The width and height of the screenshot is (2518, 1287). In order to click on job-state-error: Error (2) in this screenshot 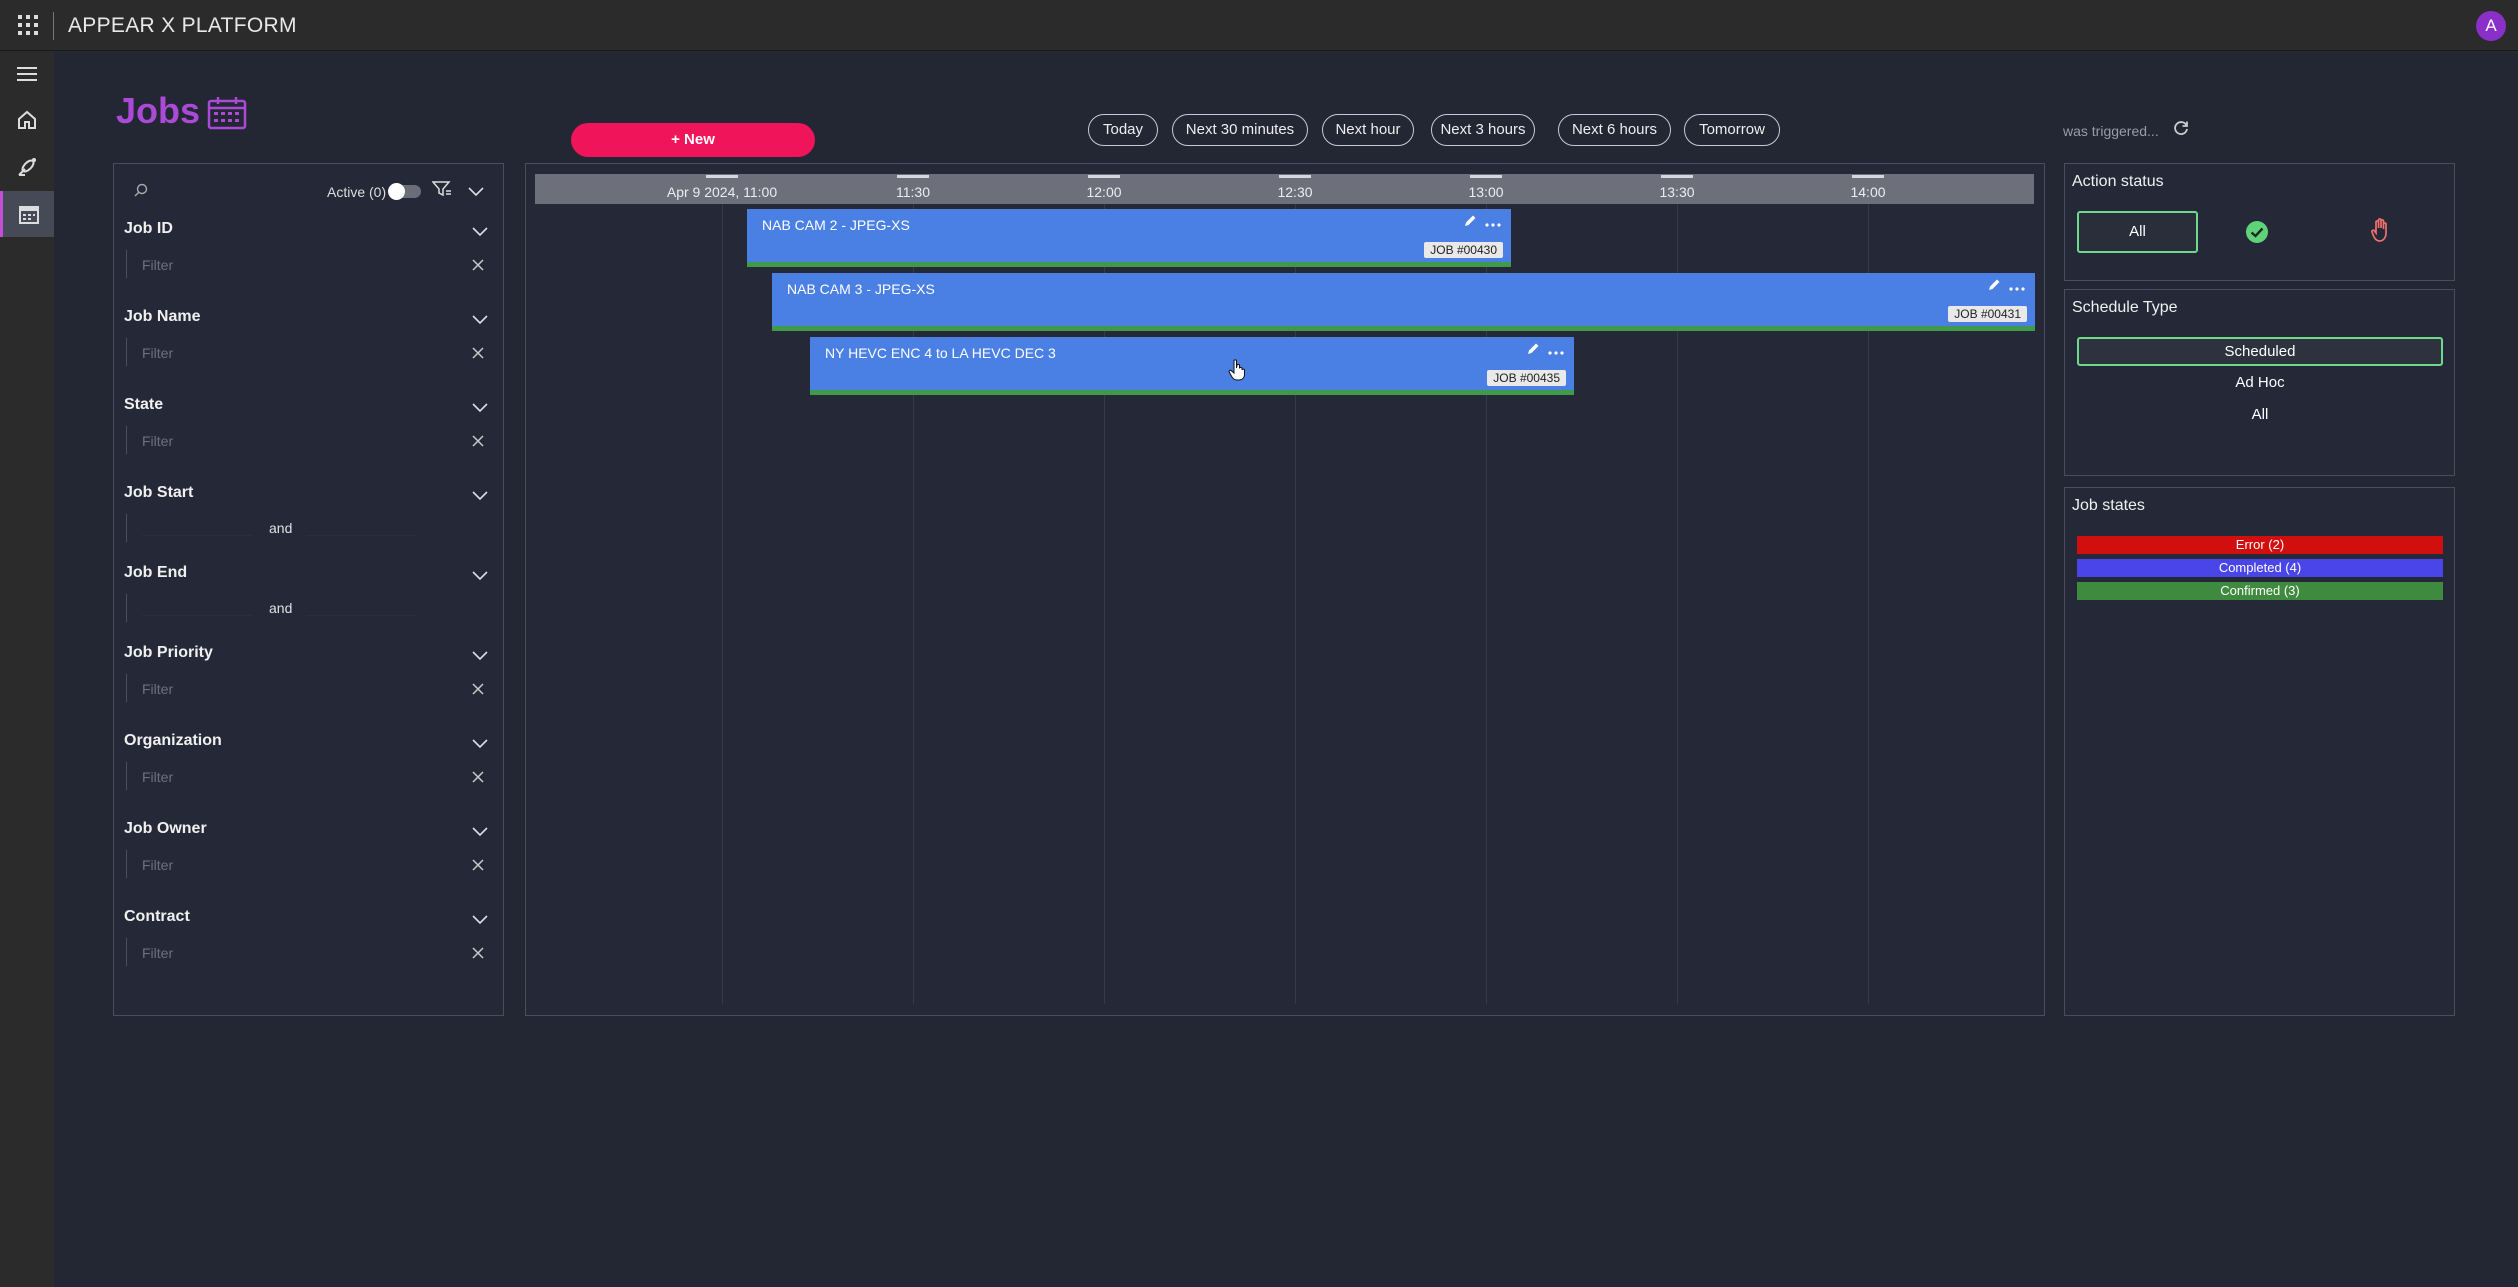, I will do `click(2260, 545)`.